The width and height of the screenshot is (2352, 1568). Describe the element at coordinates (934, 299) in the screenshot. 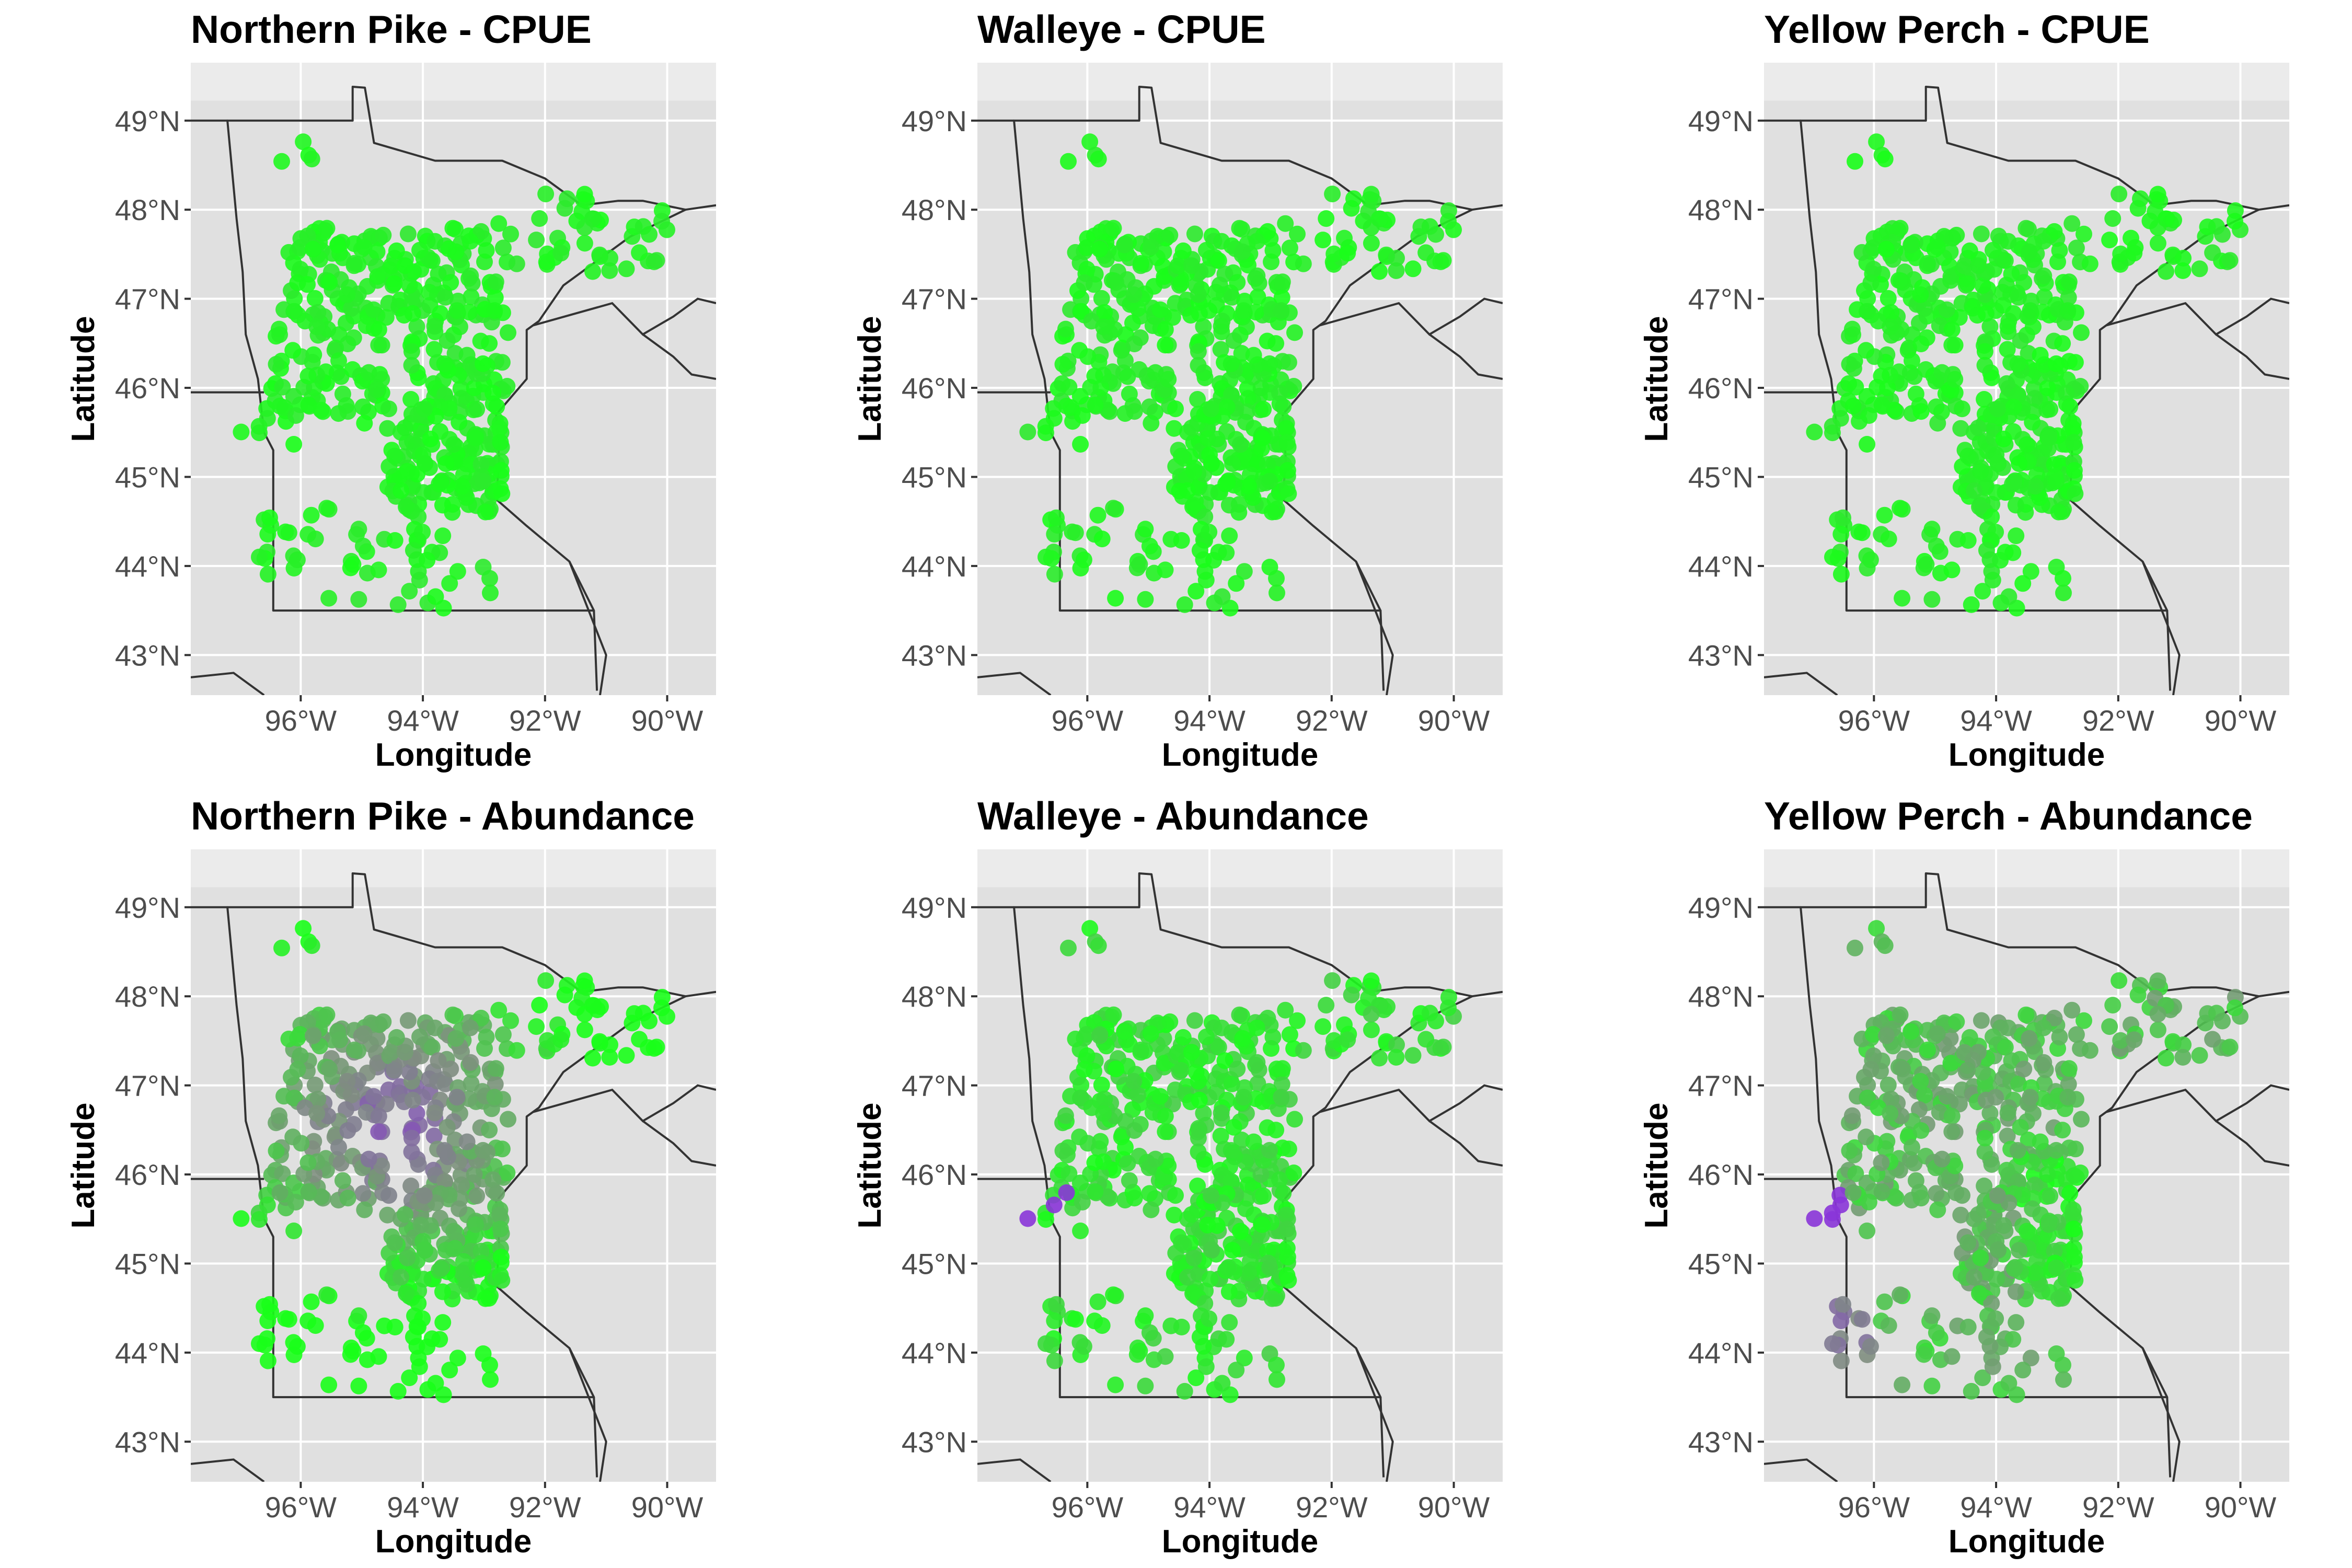

I see `y-tick-label: 47°N` at that location.